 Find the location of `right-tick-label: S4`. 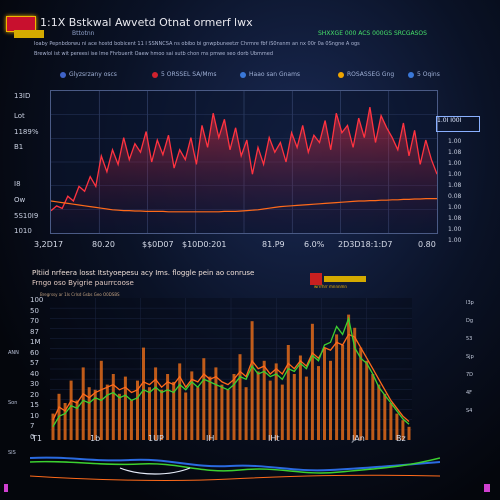

right-tick-label: S4 is located at coordinates (469, 411).